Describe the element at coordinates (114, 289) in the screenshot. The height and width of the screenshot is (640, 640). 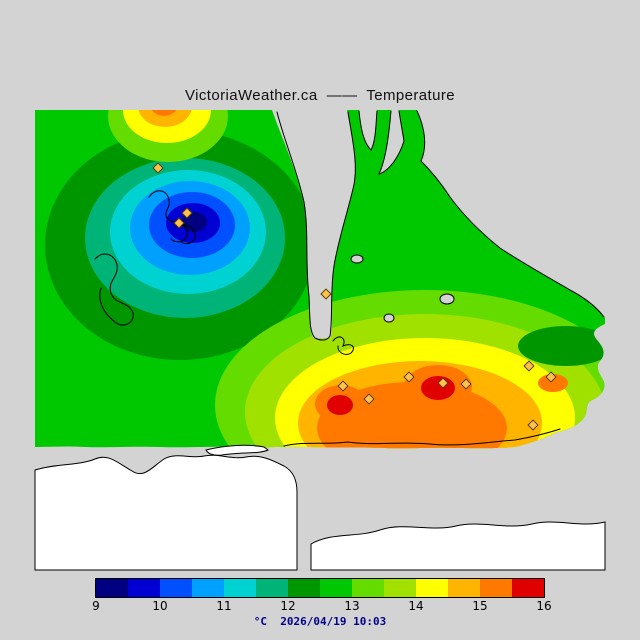
I see `coastline-west-shore` at that location.